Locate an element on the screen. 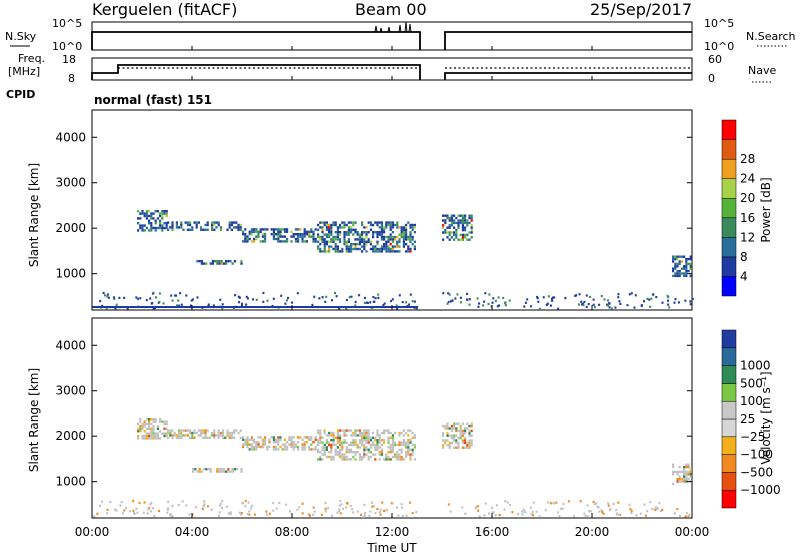 This screenshot has width=800, height=554. colorbar-tick-label: 24 is located at coordinates (747, 179).